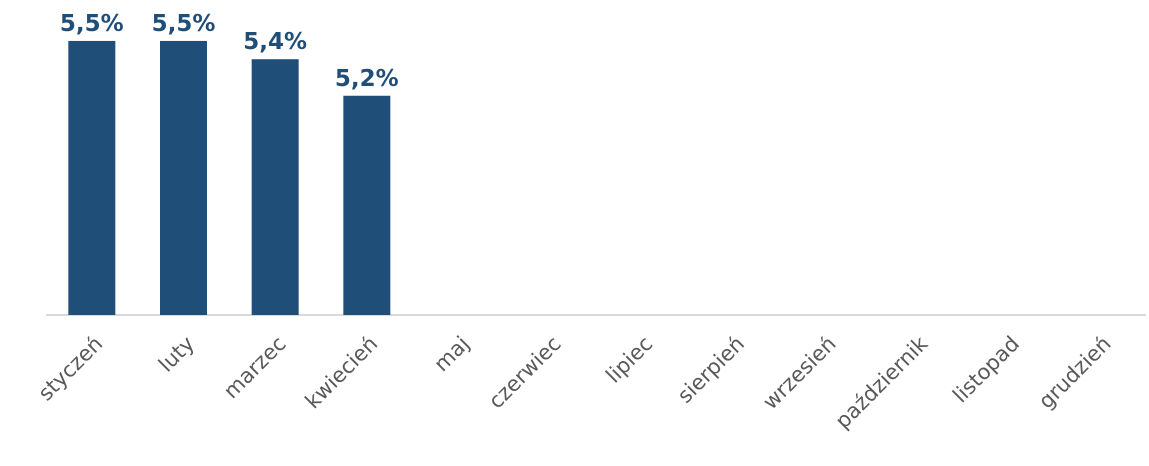  What do you see at coordinates (525, 373) in the screenshot?
I see `x-tick-label: czerwiec` at bounding box center [525, 373].